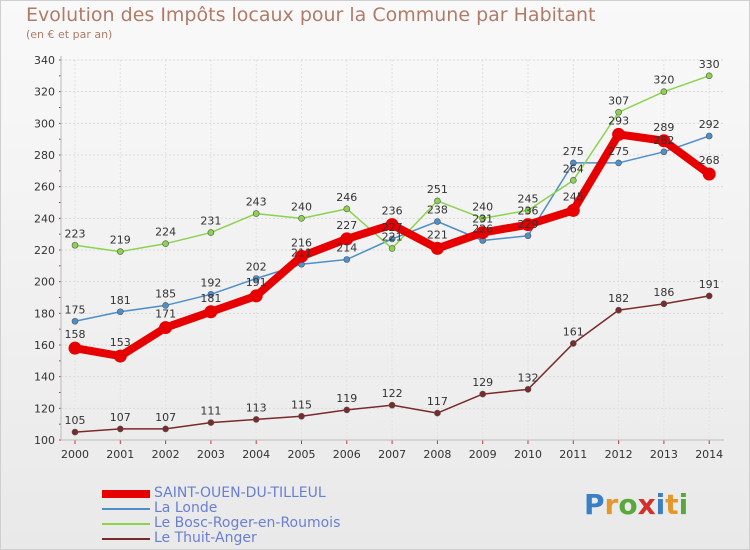 The image size is (750, 550). I want to click on data-label: 246, so click(346, 197).